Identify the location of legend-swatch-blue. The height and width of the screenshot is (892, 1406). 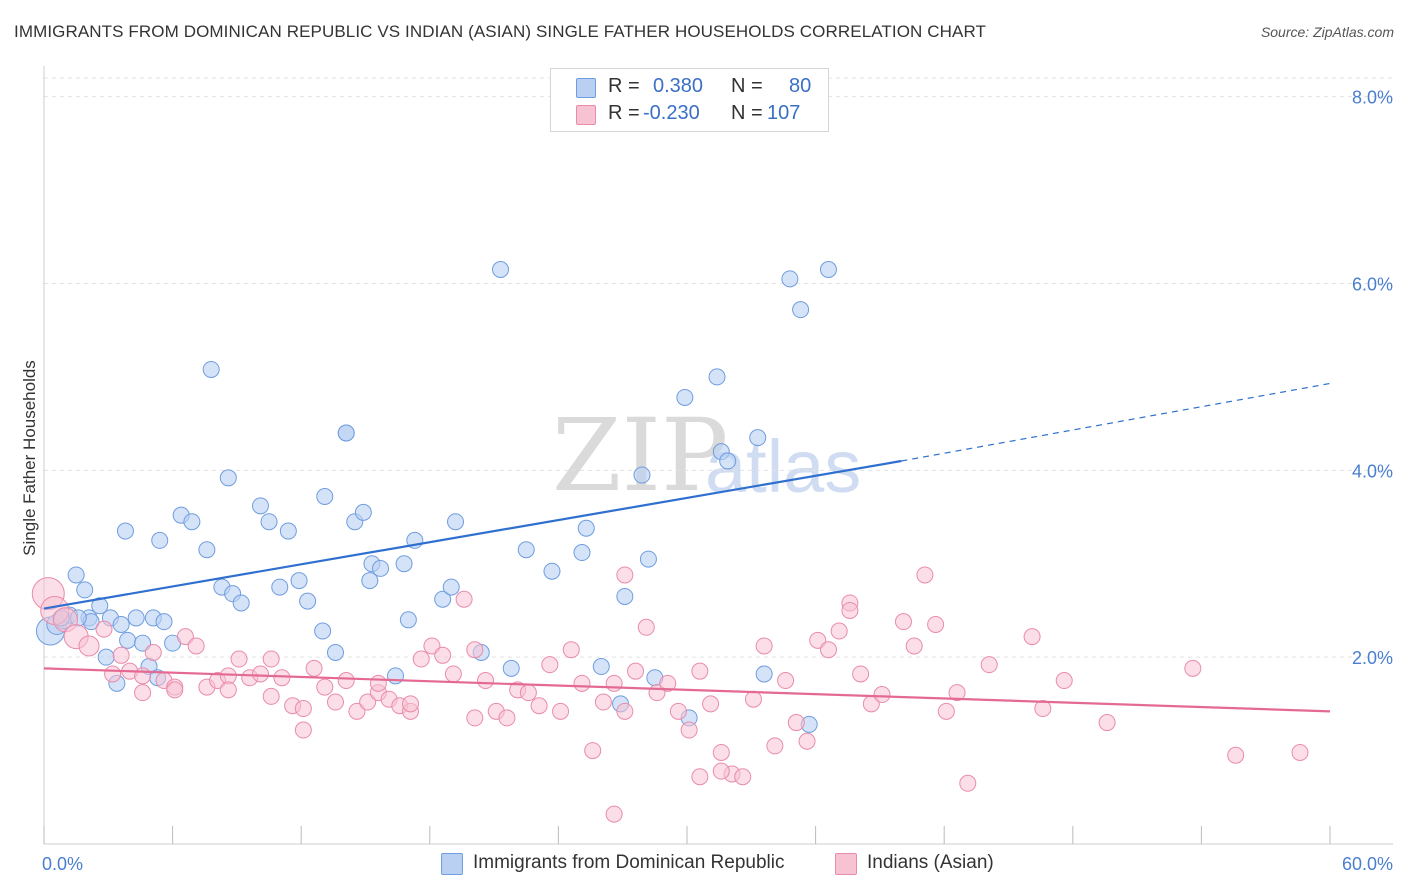
(586, 88).